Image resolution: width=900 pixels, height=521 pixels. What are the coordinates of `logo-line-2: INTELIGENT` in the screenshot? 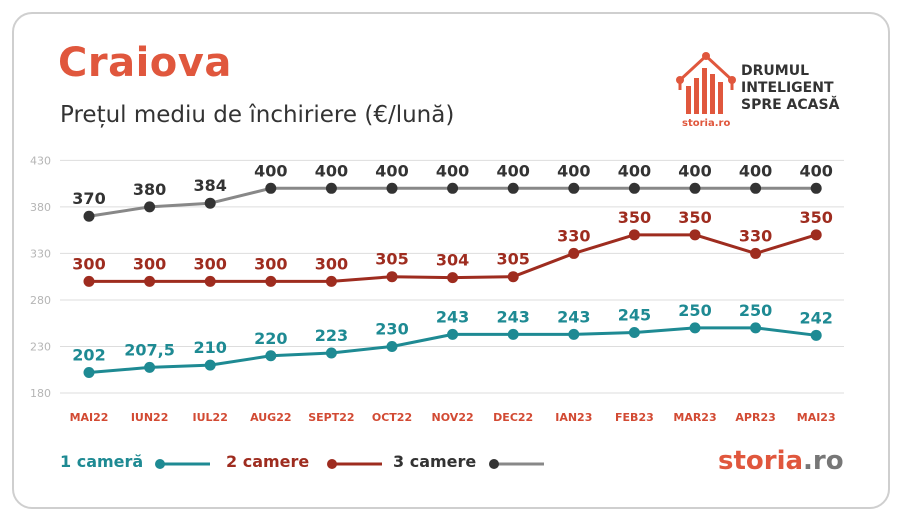 It's located at (787, 88).